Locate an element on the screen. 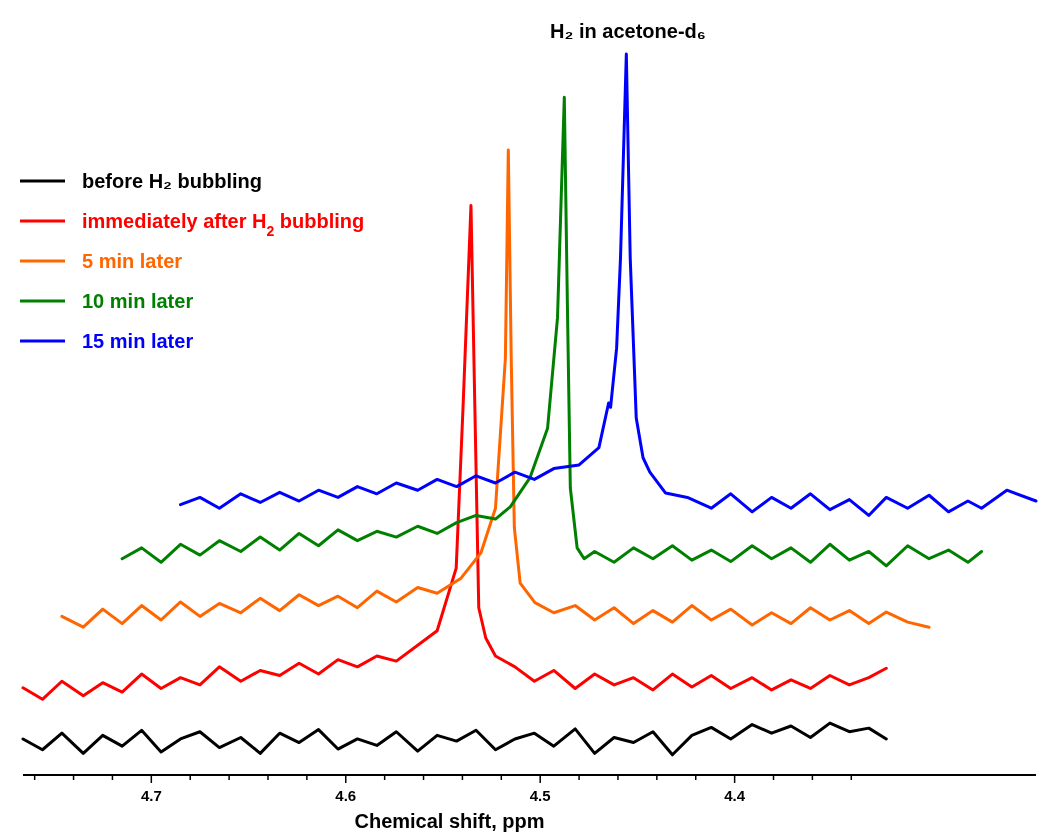  legend-label: 15 min later is located at coordinates (138, 341).